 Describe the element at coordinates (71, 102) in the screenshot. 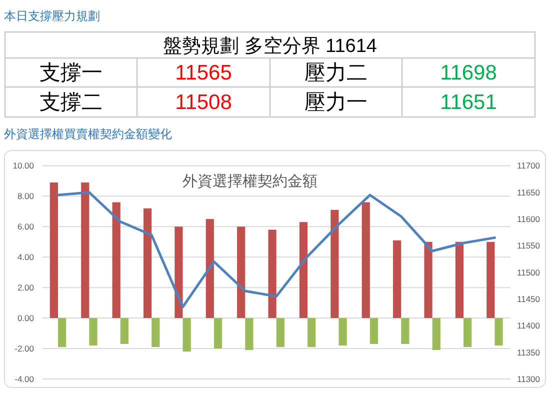

I see `text: 支撐二` at that location.